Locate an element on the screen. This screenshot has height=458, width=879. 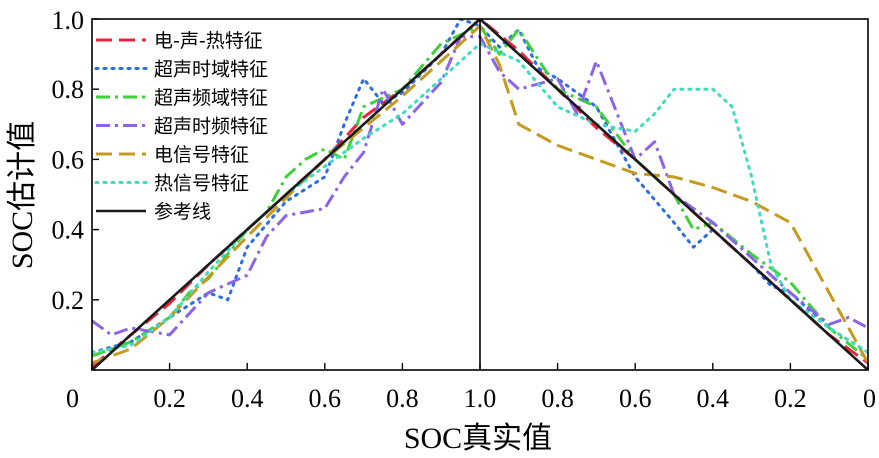
legend-label: 电信号特征 is located at coordinates (201, 155).